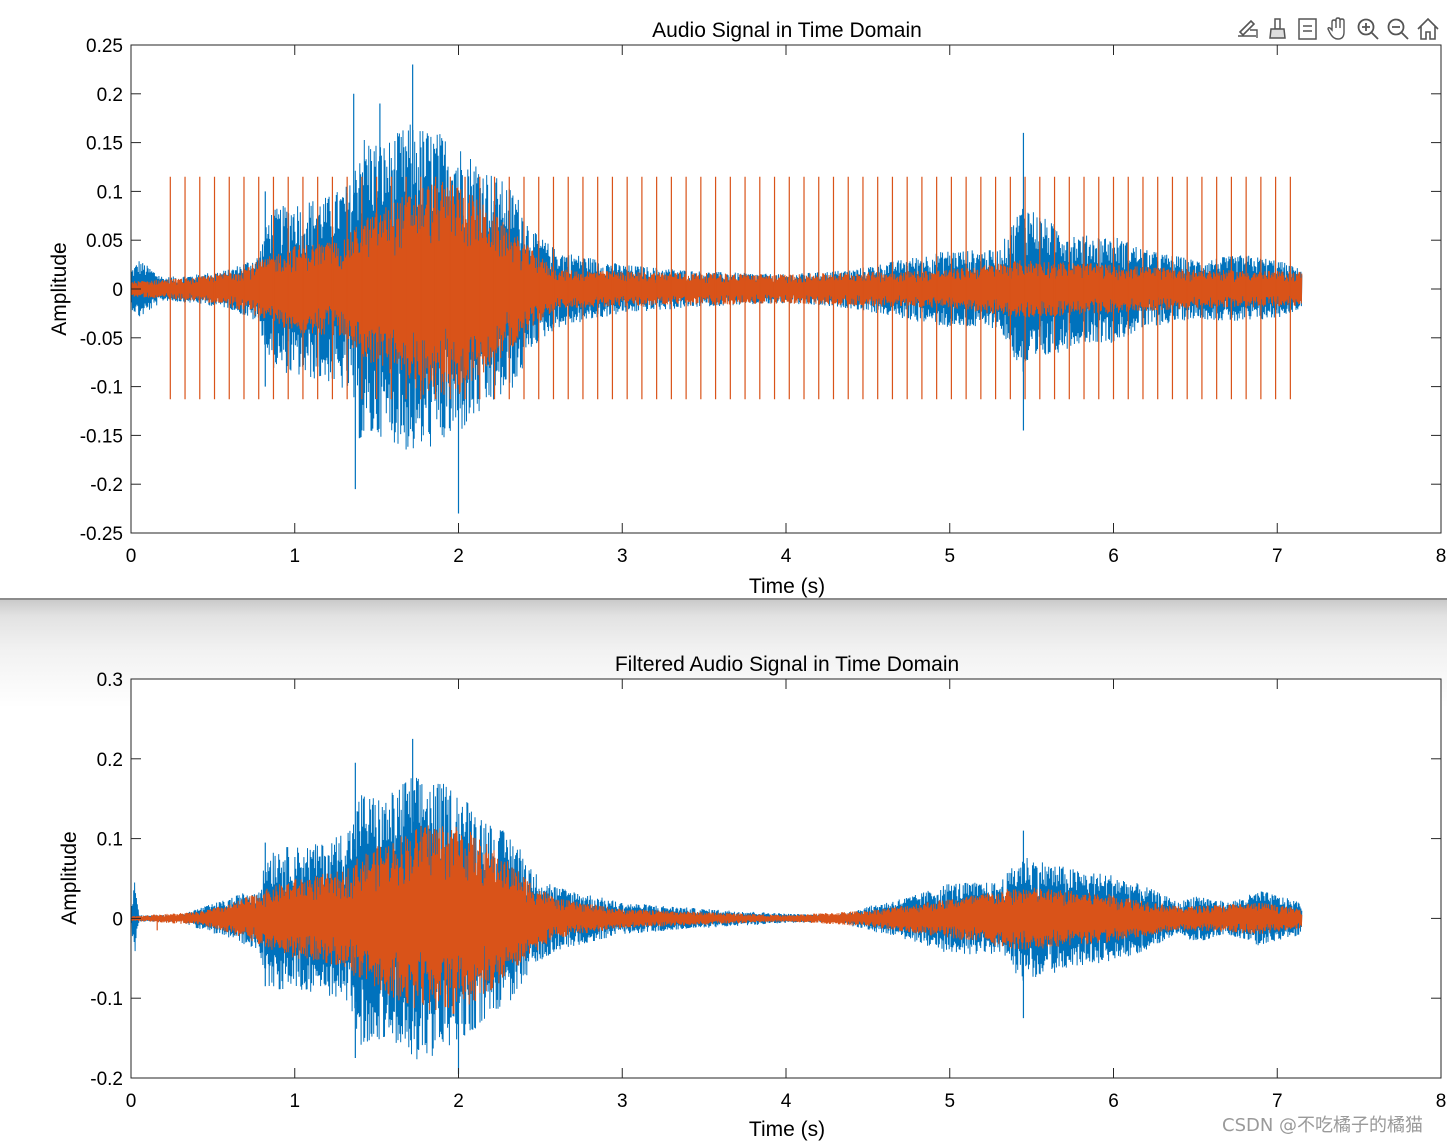 This screenshot has height=1141, width=1447. What do you see at coordinates (1278, 29) in the screenshot?
I see `brush-icon` at bounding box center [1278, 29].